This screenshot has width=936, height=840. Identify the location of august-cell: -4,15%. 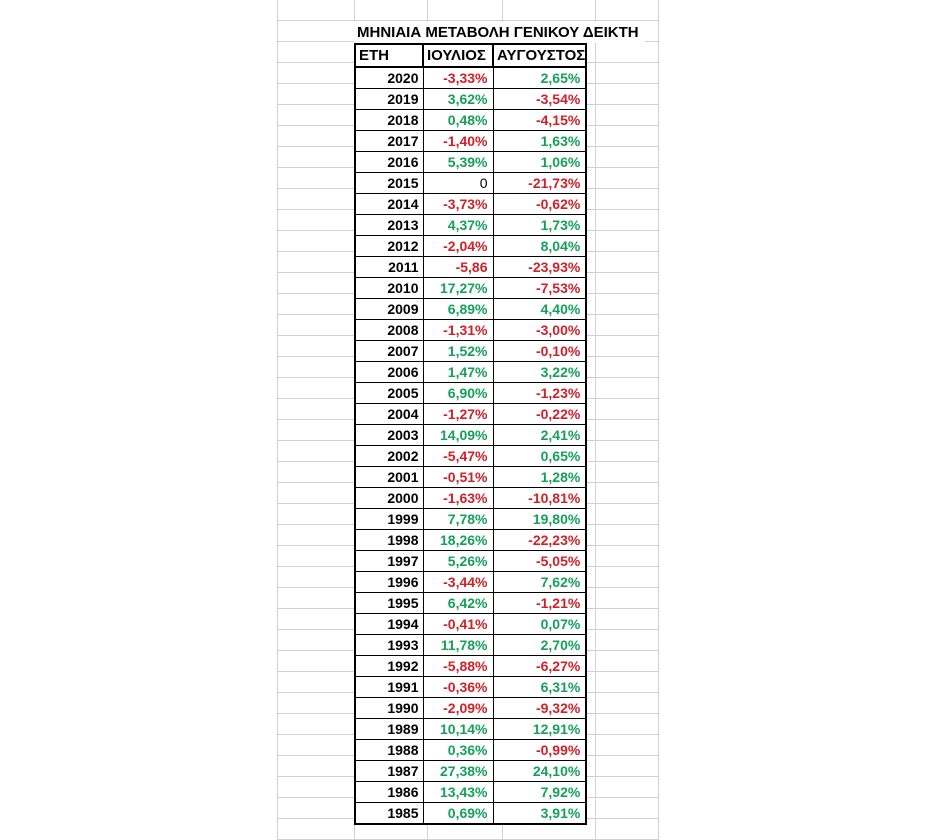
(539, 120).